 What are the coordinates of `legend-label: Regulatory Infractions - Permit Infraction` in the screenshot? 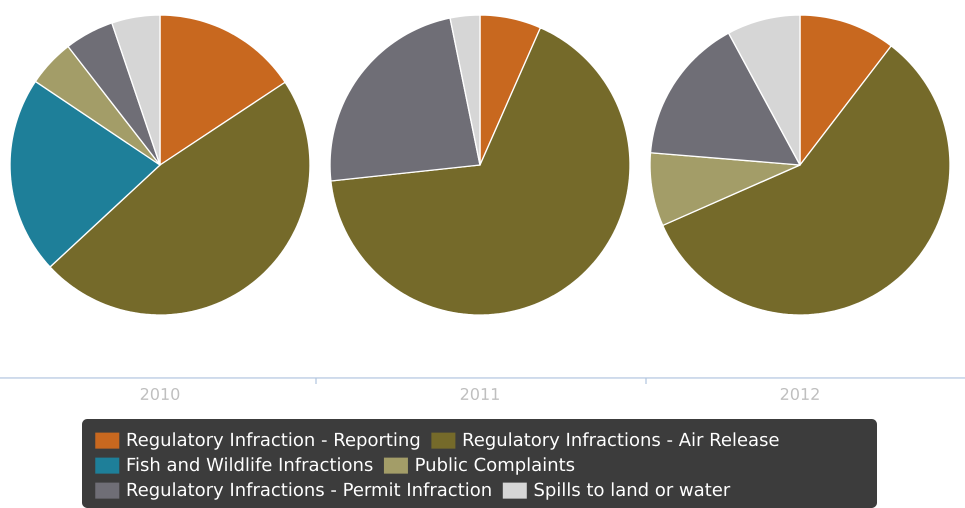 It's located at (309, 491).